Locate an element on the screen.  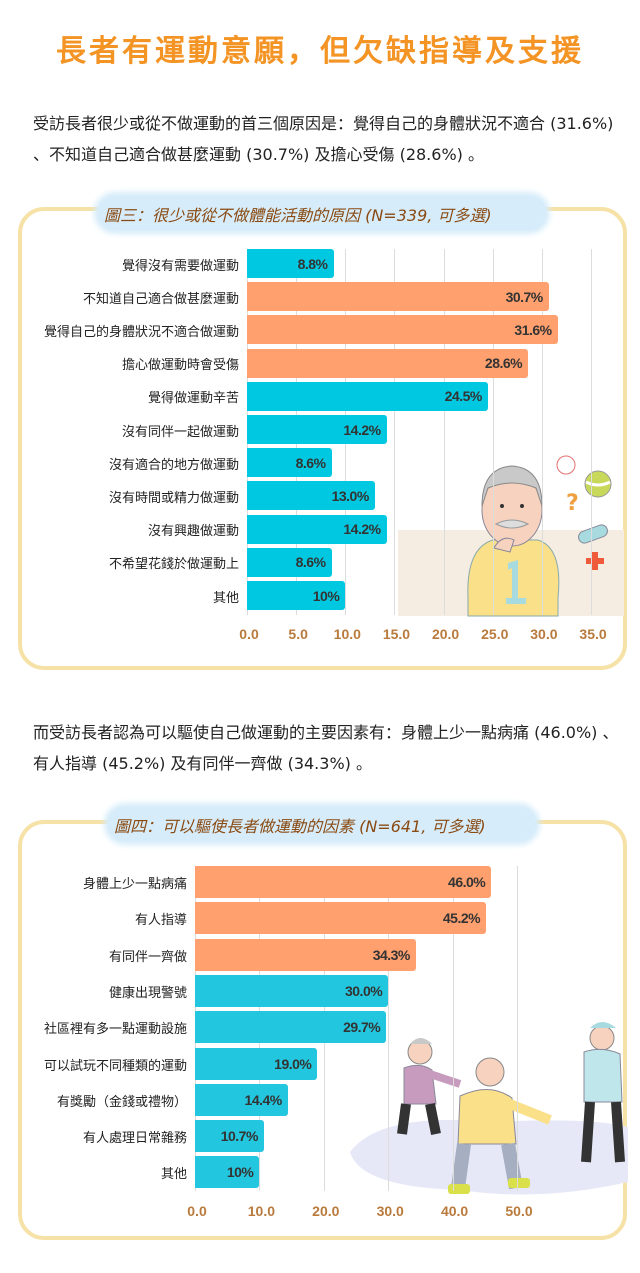
category-label: 身體上少一點病痛 is located at coordinates (134, 884).